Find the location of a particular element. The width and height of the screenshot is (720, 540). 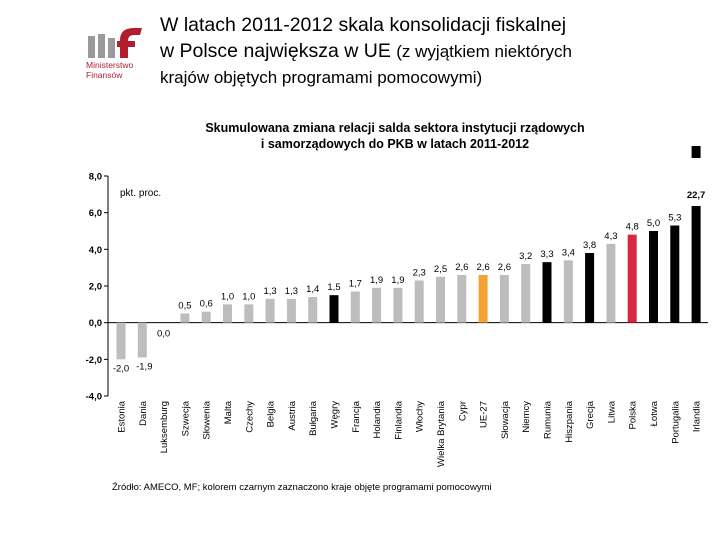

value-label: 2,3 is located at coordinates (419, 273).